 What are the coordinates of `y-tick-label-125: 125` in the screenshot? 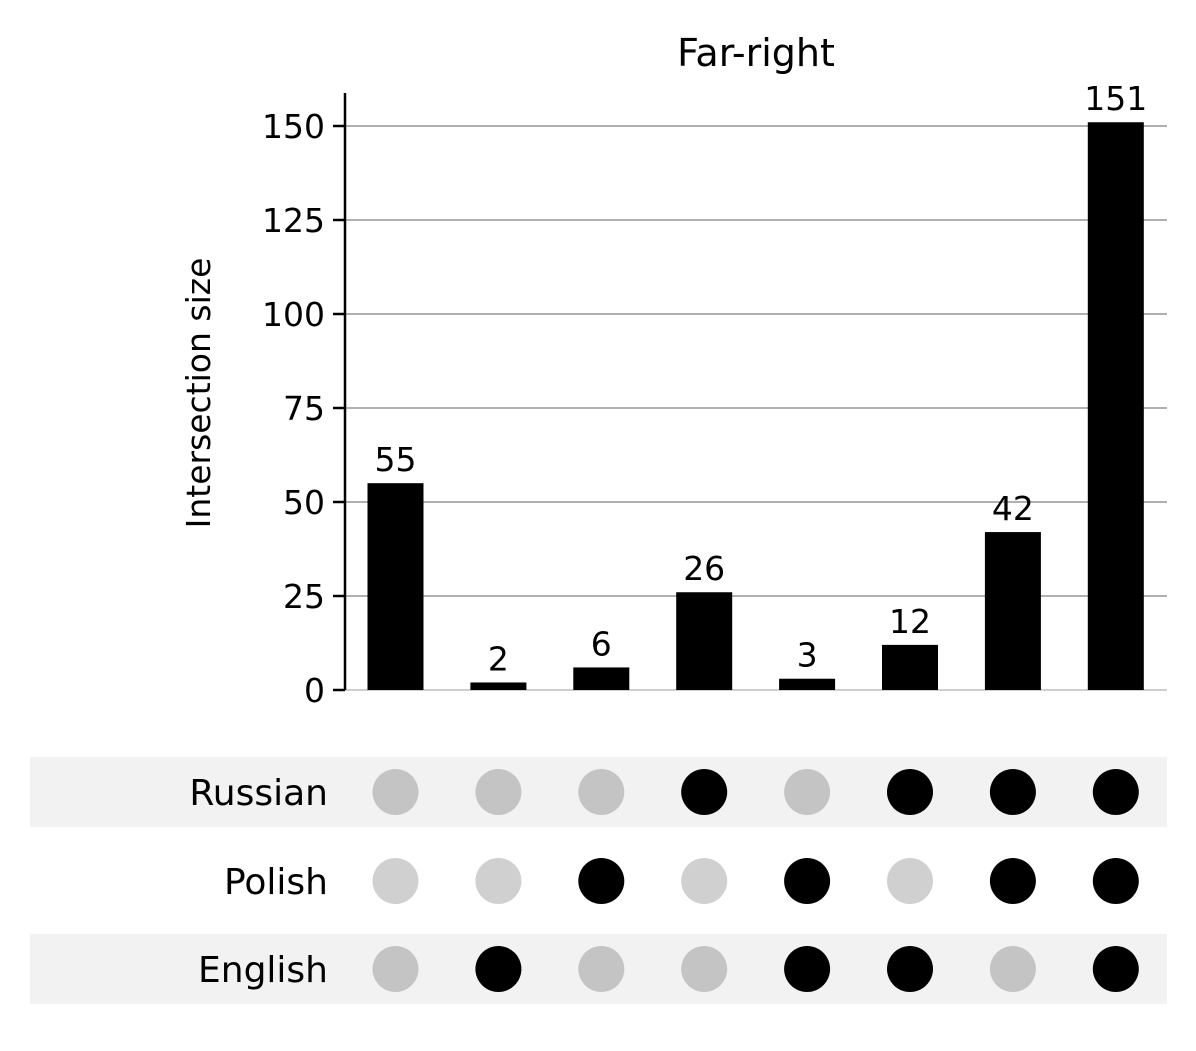 It's located at (293, 220).